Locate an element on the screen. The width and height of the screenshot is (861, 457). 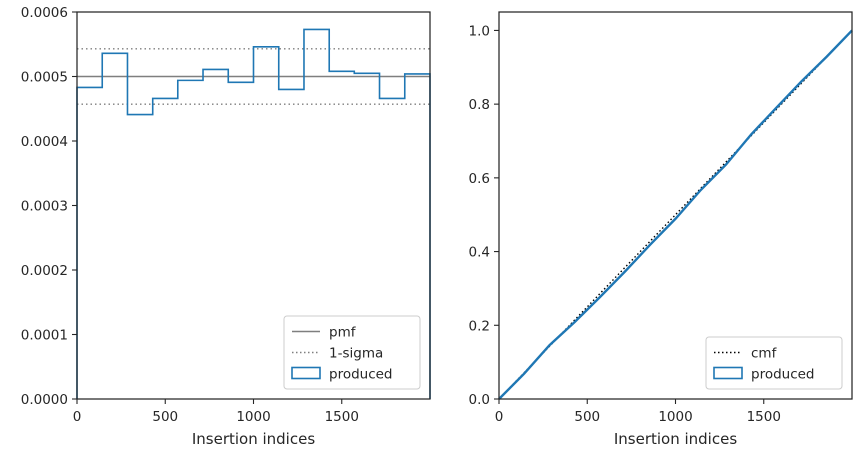
left-y-tick-label: 0.0005 is located at coordinates (44, 78).